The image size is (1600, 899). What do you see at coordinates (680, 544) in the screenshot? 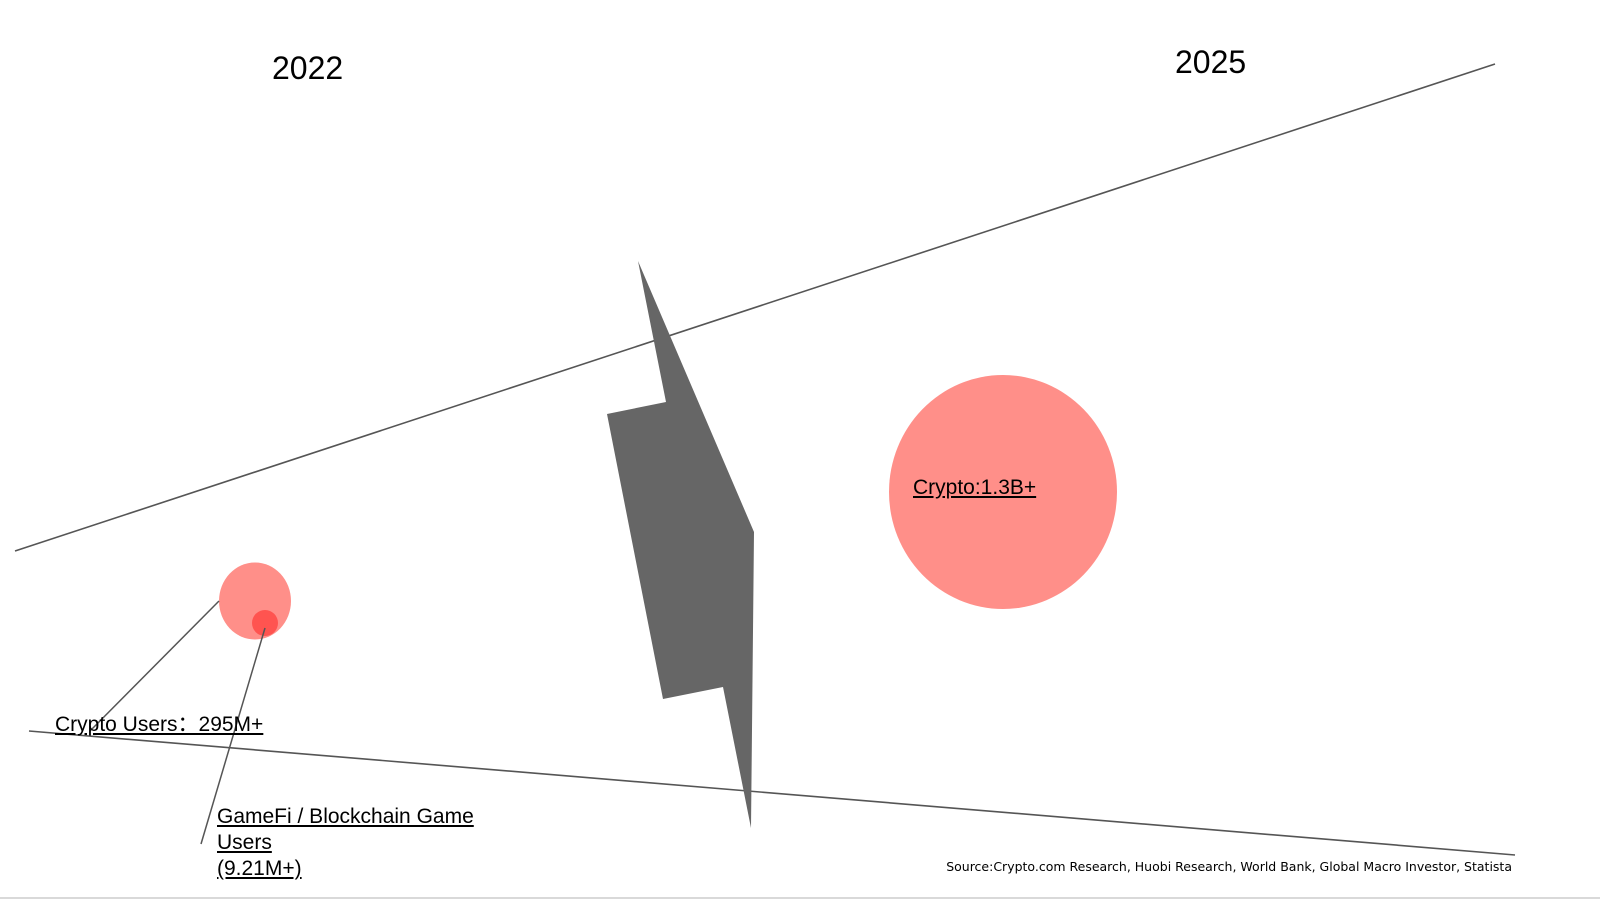
I see `lightning-bolt-icon` at bounding box center [680, 544].